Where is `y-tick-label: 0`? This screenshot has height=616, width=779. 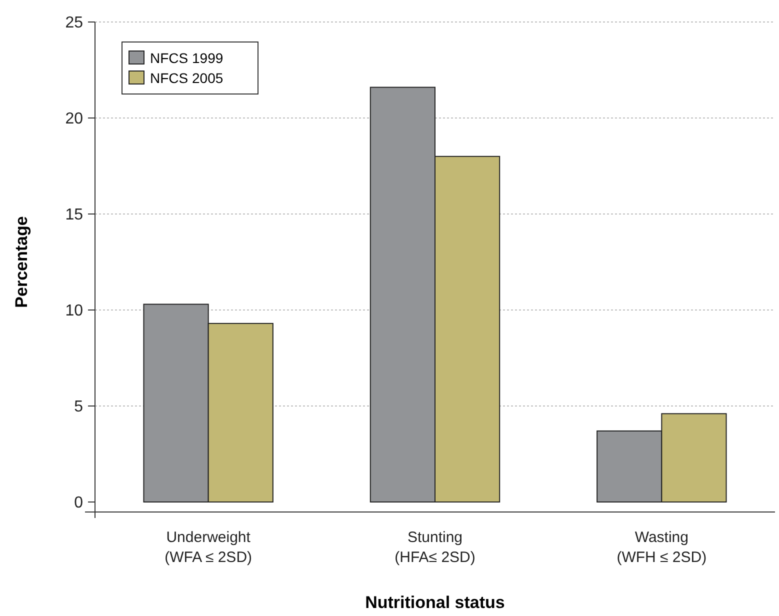 y-tick-label: 0 is located at coordinates (79, 503).